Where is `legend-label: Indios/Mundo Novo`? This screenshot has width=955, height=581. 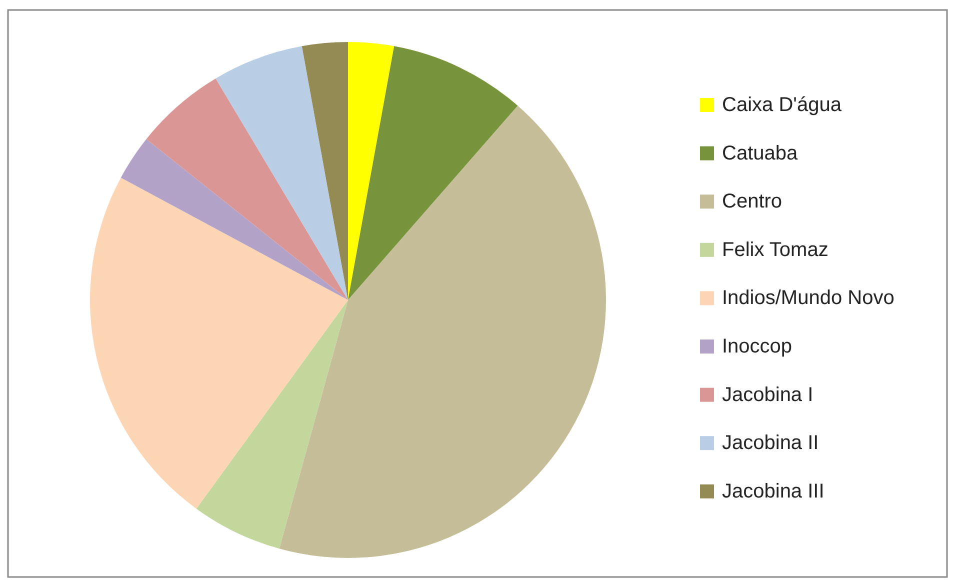
legend-label: Indios/Mundo Novo is located at coordinates (808, 298).